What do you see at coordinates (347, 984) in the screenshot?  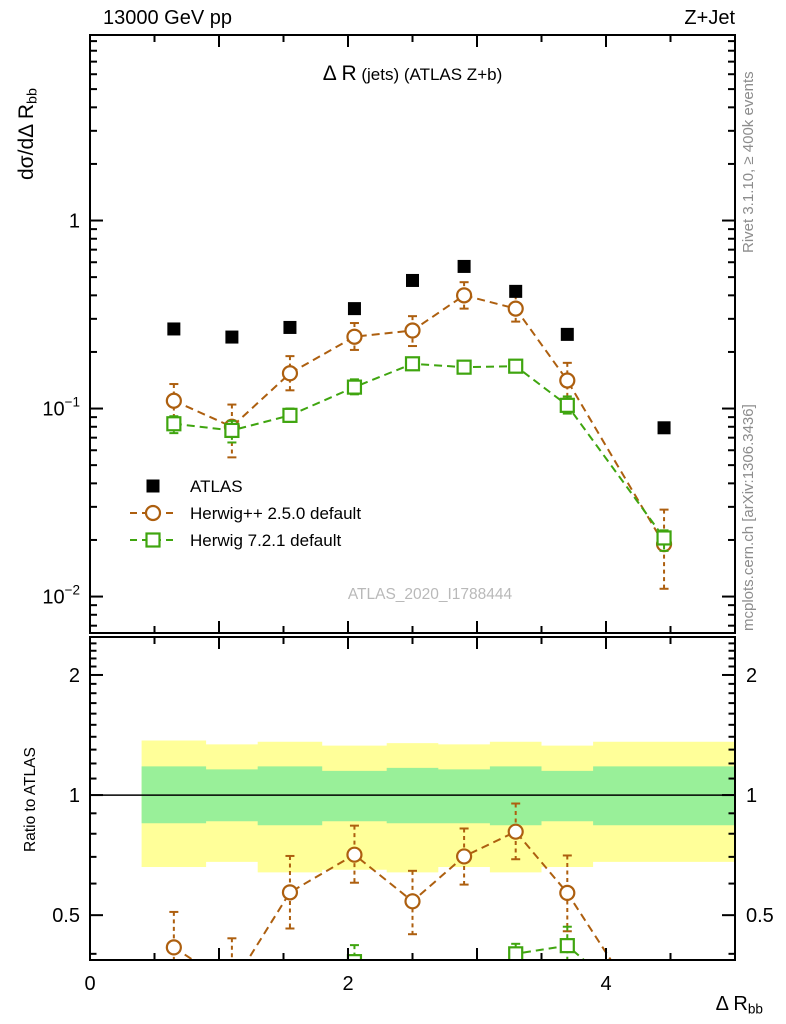 I see `x-tick-label: 2` at bounding box center [347, 984].